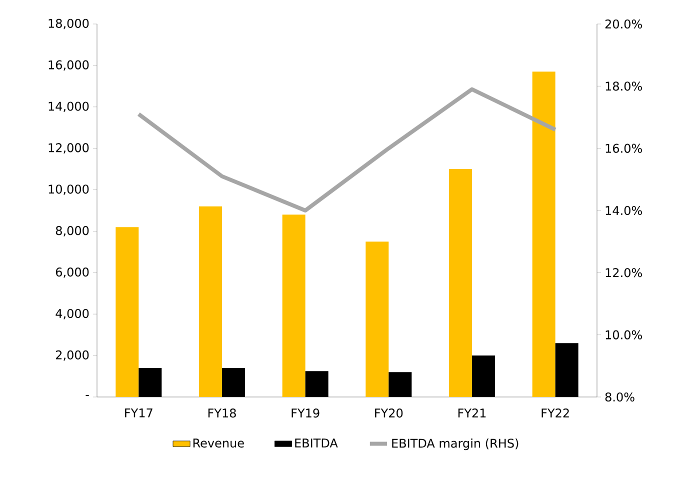  I want to click on y-tick-label: 16,000, so click(68, 65).